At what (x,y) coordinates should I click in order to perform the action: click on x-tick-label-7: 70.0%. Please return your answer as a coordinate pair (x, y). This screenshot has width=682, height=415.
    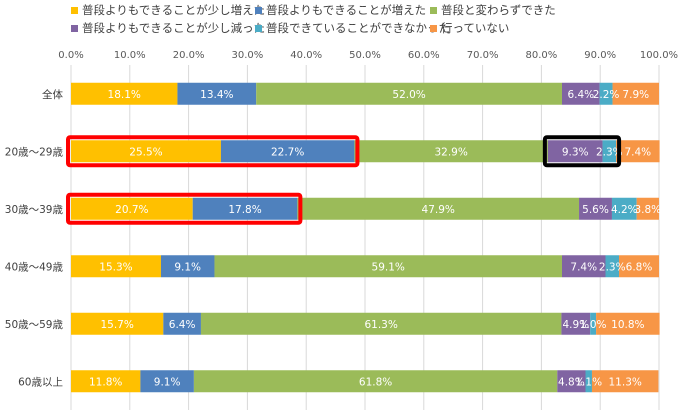
    Looking at the image, I should click on (483, 55).